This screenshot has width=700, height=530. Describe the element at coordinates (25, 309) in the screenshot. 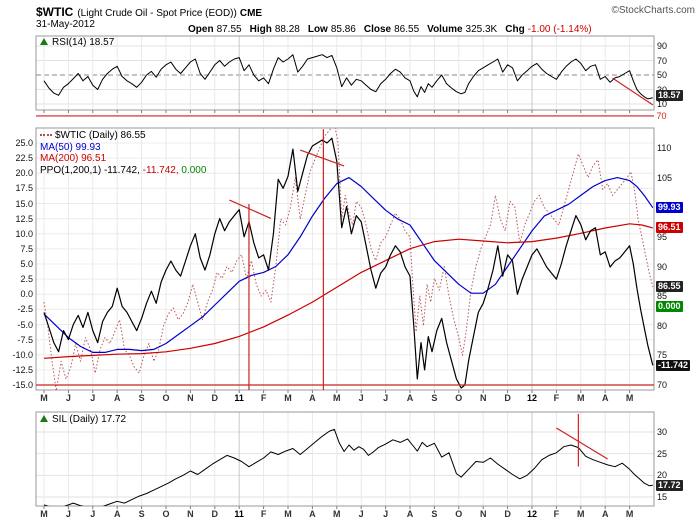

I see `ppo-axis-label: -2.5` at that location.